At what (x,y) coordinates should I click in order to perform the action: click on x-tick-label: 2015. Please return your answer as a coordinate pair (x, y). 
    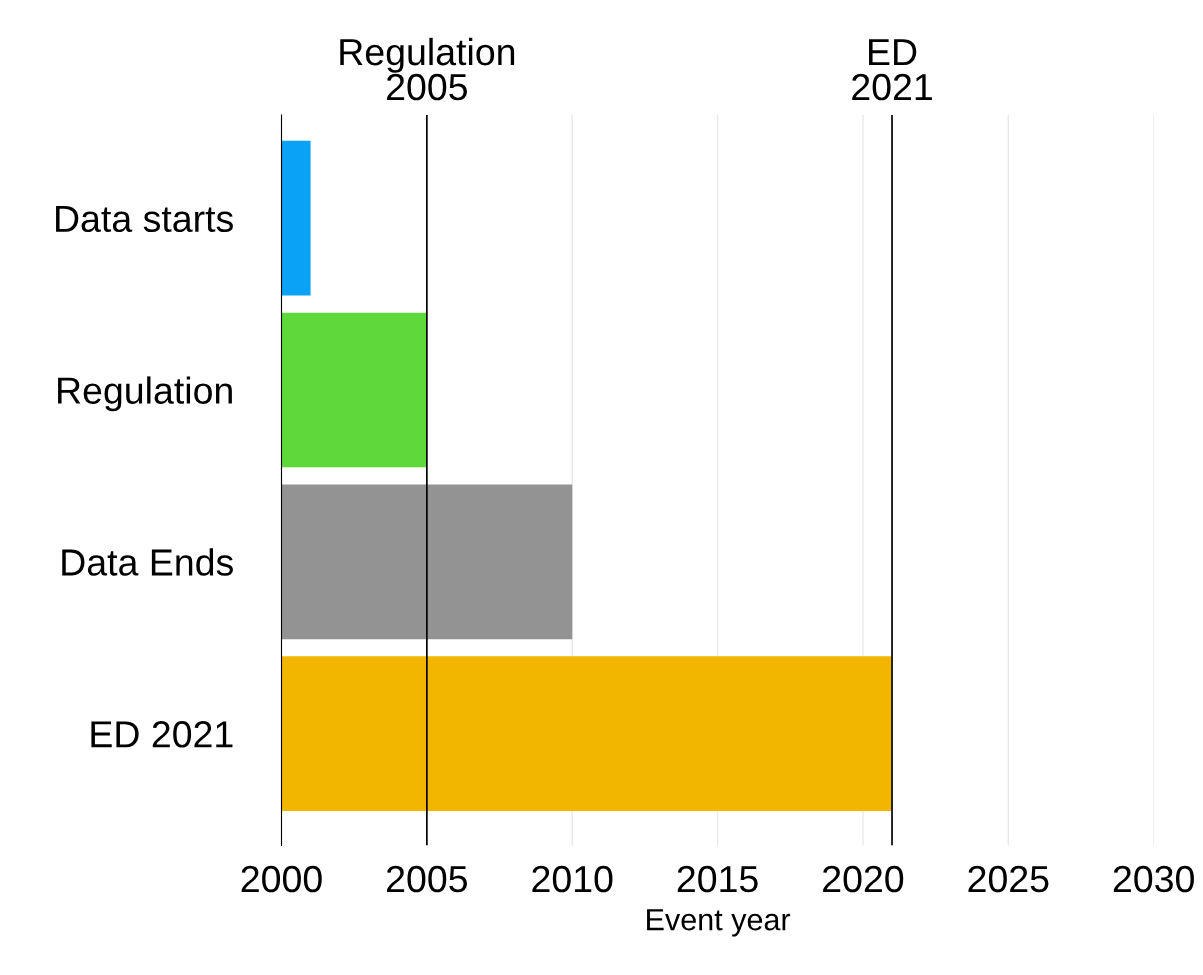
    Looking at the image, I should click on (717, 879).